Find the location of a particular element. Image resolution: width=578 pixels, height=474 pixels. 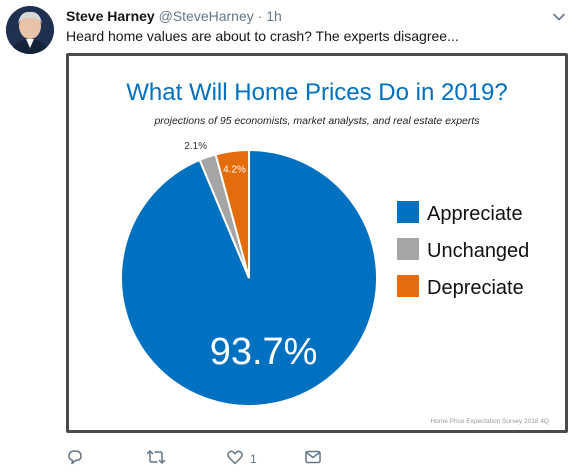

tweet-actions: 1 is located at coordinates (216, 459).